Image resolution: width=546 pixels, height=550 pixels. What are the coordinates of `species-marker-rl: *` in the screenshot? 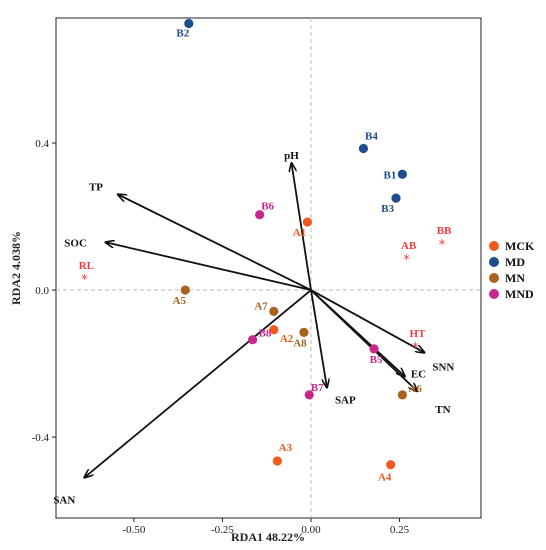 It's located at (84, 280).